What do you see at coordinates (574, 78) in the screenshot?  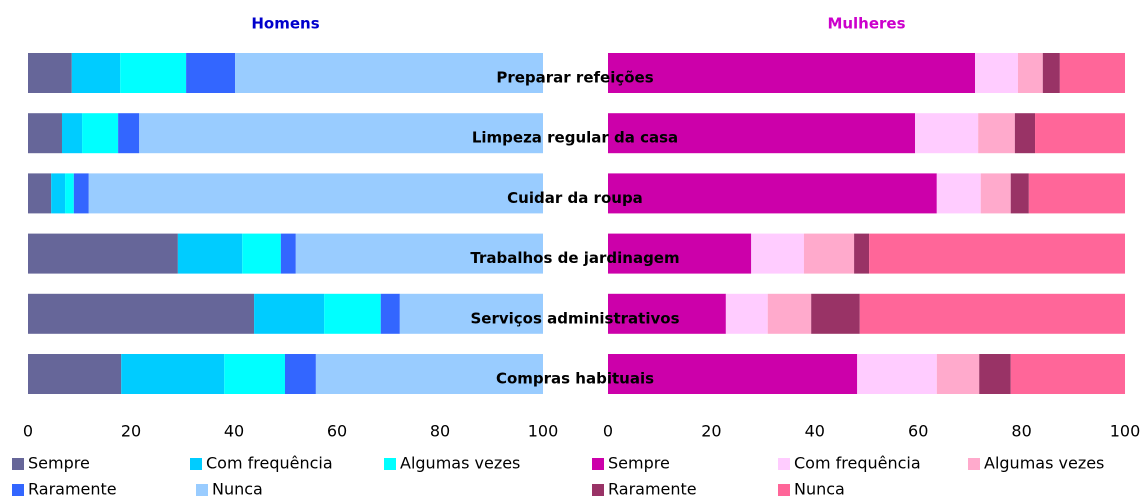 I see `category-label: Preparar refeições` at bounding box center [574, 78].